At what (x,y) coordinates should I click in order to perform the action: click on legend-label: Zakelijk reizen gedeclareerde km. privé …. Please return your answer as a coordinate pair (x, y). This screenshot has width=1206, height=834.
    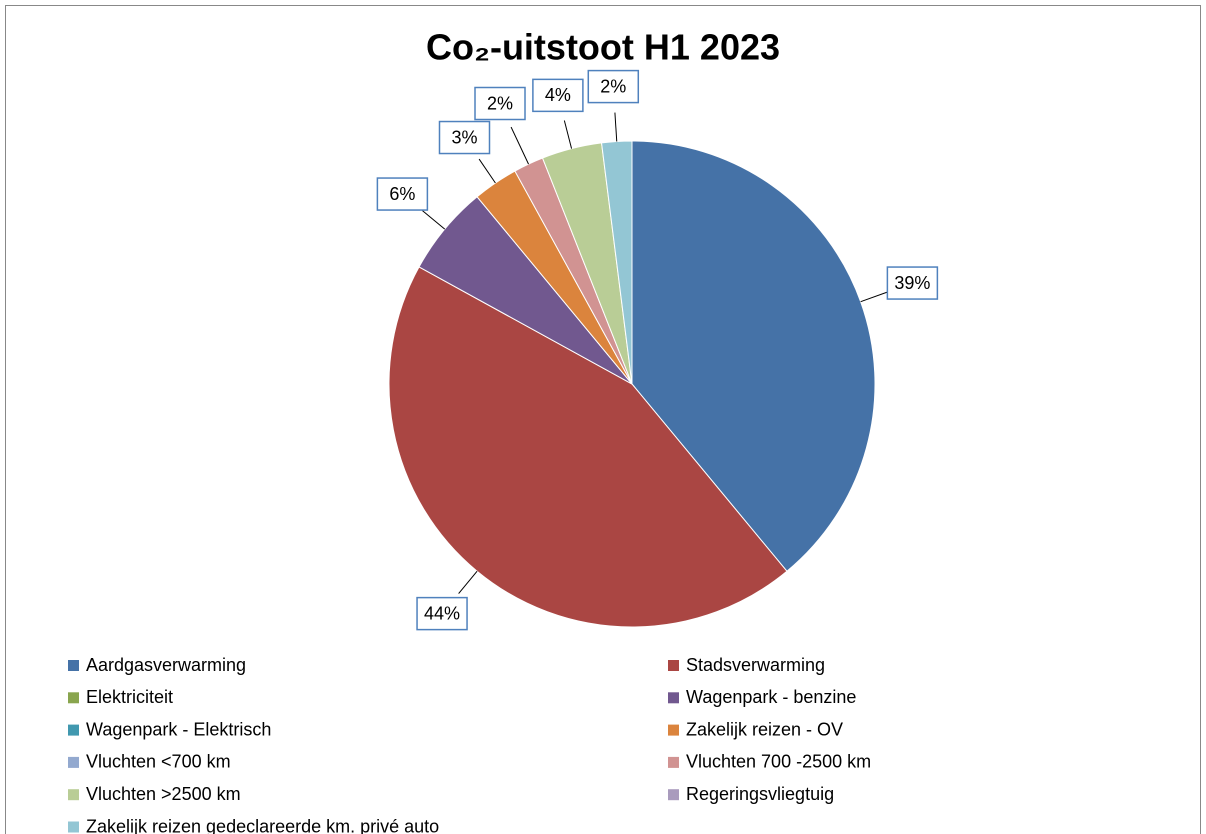
    Looking at the image, I should click on (262, 825).